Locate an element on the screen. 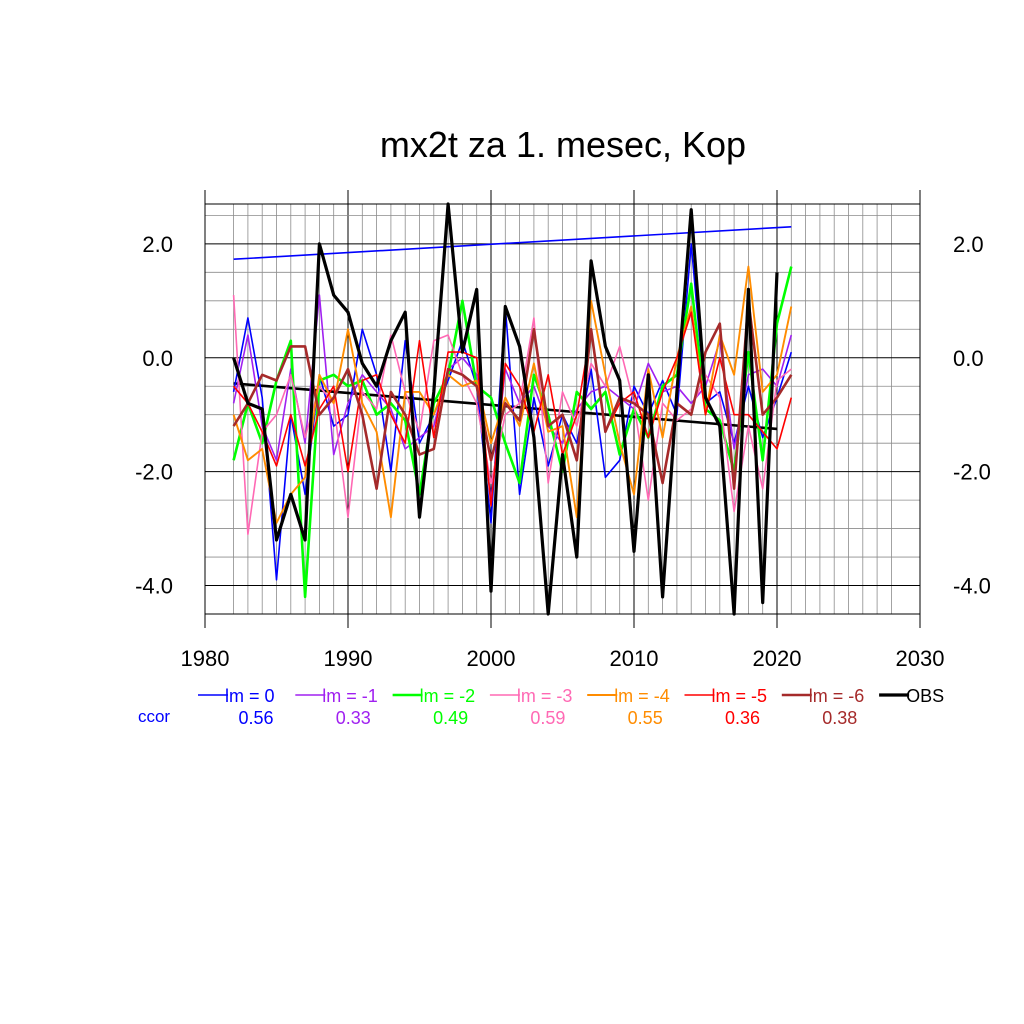 This screenshot has width=1024, height=1024. x-tick-label: 2010 is located at coordinates (634, 658).